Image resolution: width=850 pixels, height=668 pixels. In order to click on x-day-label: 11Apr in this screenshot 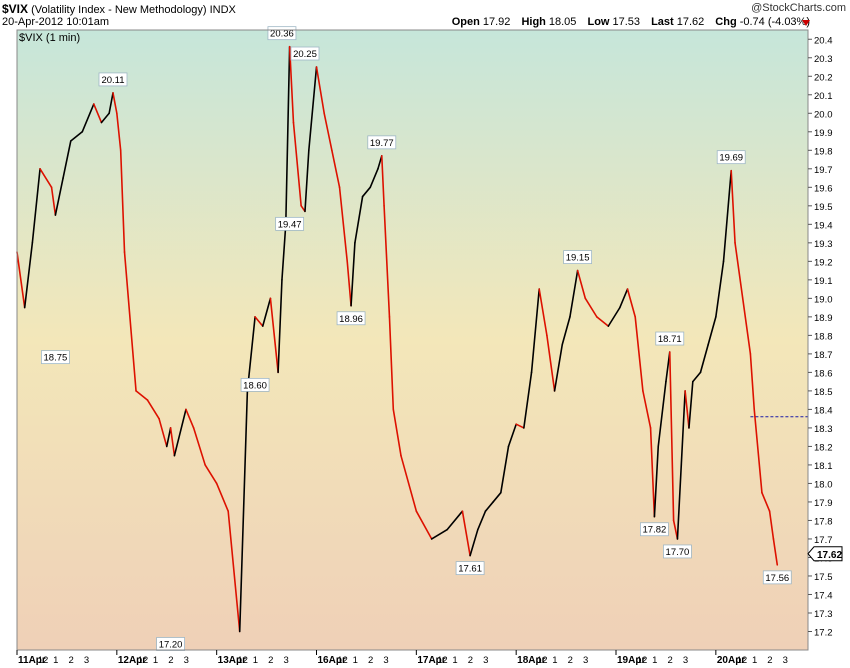, I will do `click(32, 660)`.